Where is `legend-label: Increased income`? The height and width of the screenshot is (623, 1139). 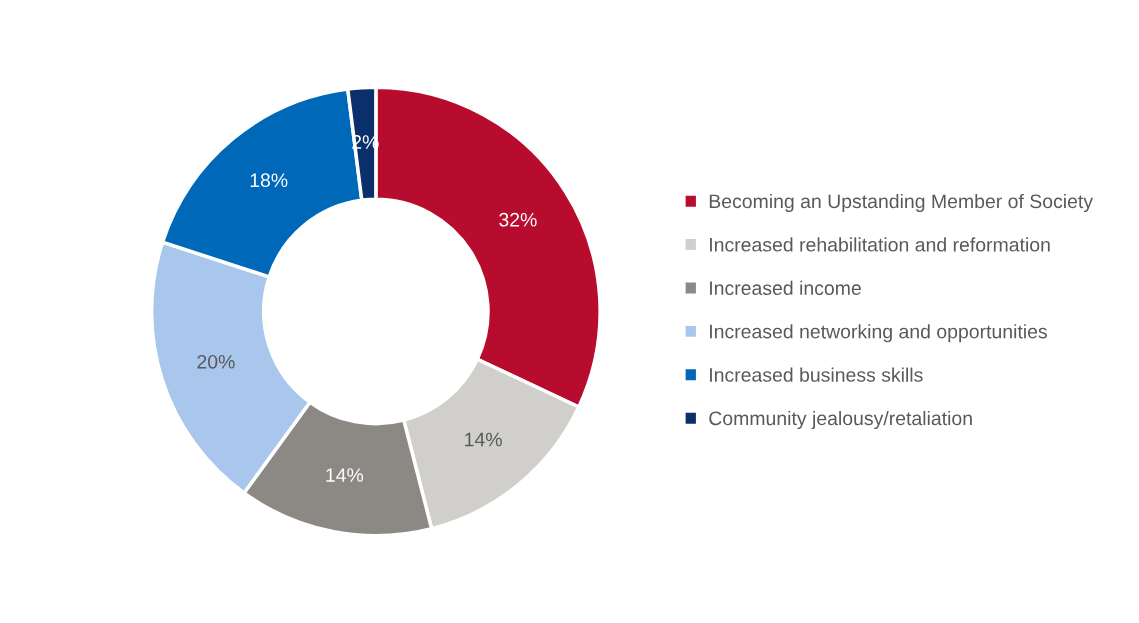
legend-label: Increased income is located at coordinates (785, 288).